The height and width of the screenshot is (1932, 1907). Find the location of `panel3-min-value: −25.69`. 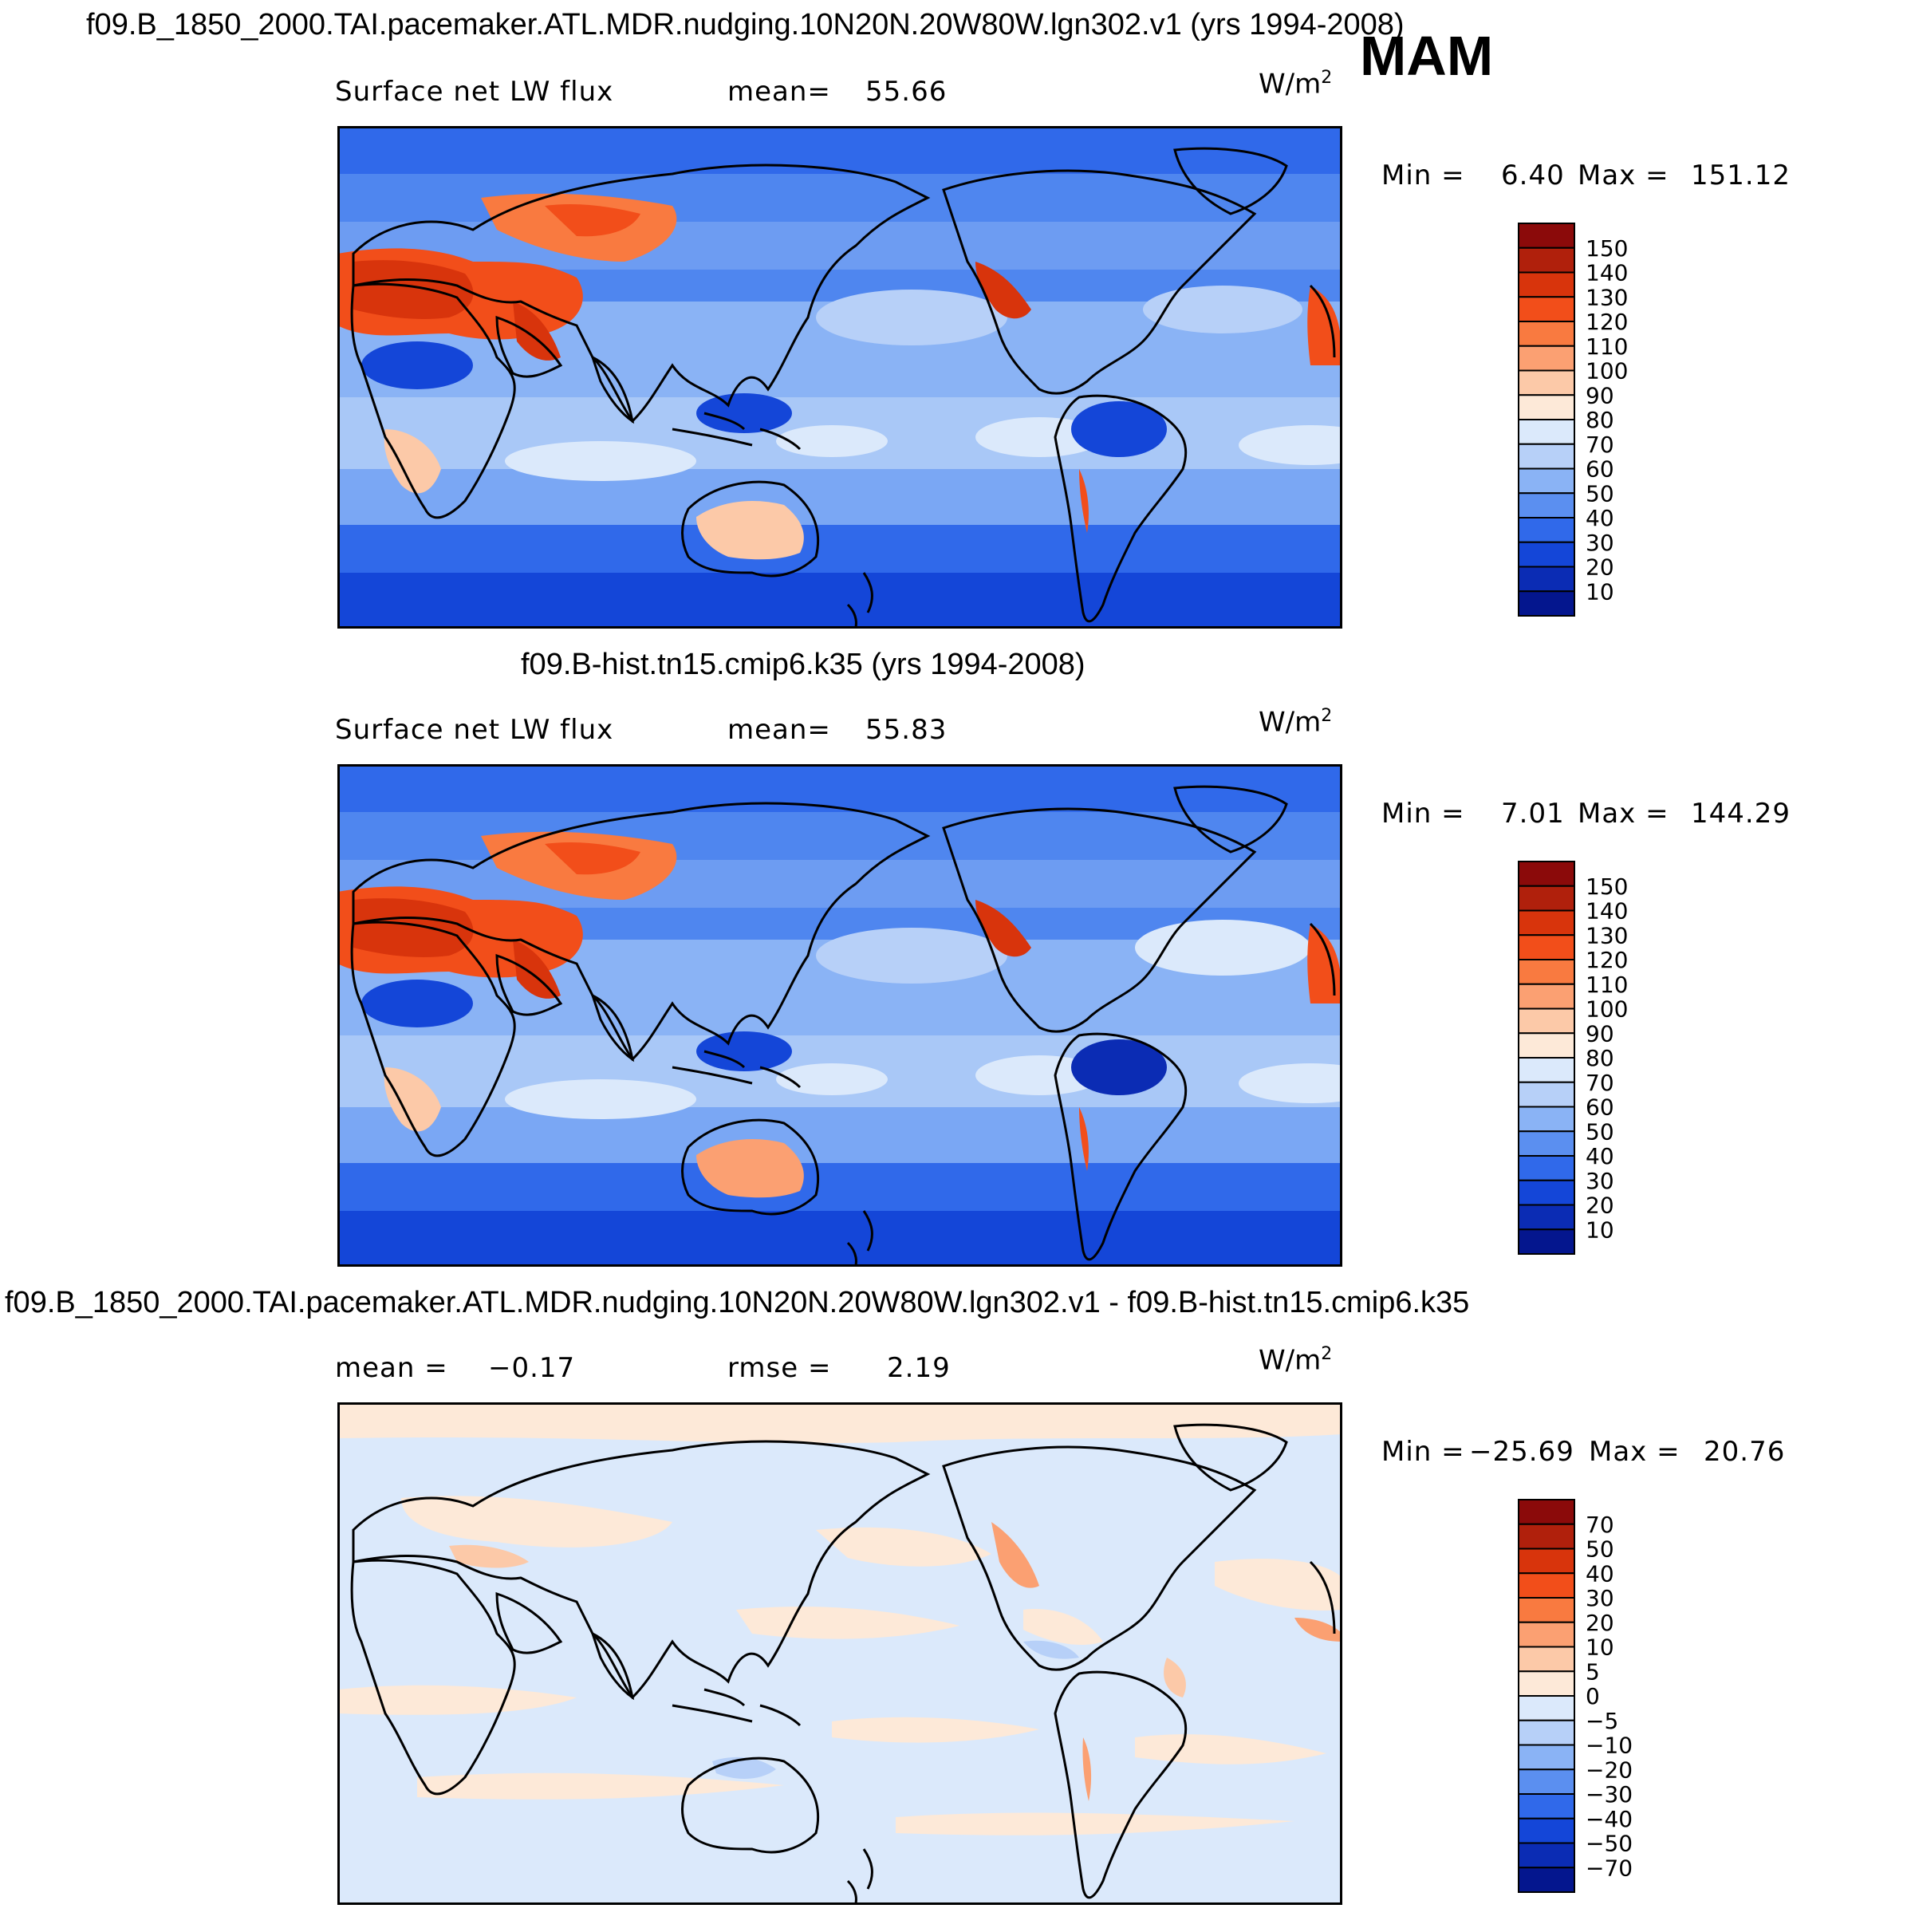

panel3-min-value: −25.69 is located at coordinates (1521, 1452).